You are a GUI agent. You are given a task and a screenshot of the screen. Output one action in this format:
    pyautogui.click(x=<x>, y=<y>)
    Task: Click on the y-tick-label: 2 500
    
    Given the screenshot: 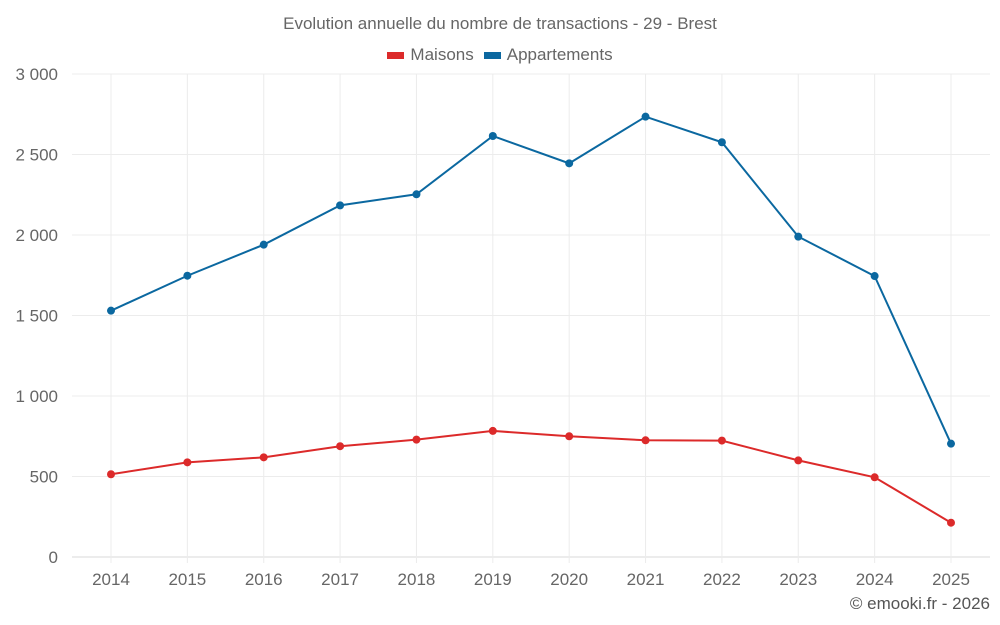 What is the action you would take?
    pyautogui.click(x=36, y=155)
    